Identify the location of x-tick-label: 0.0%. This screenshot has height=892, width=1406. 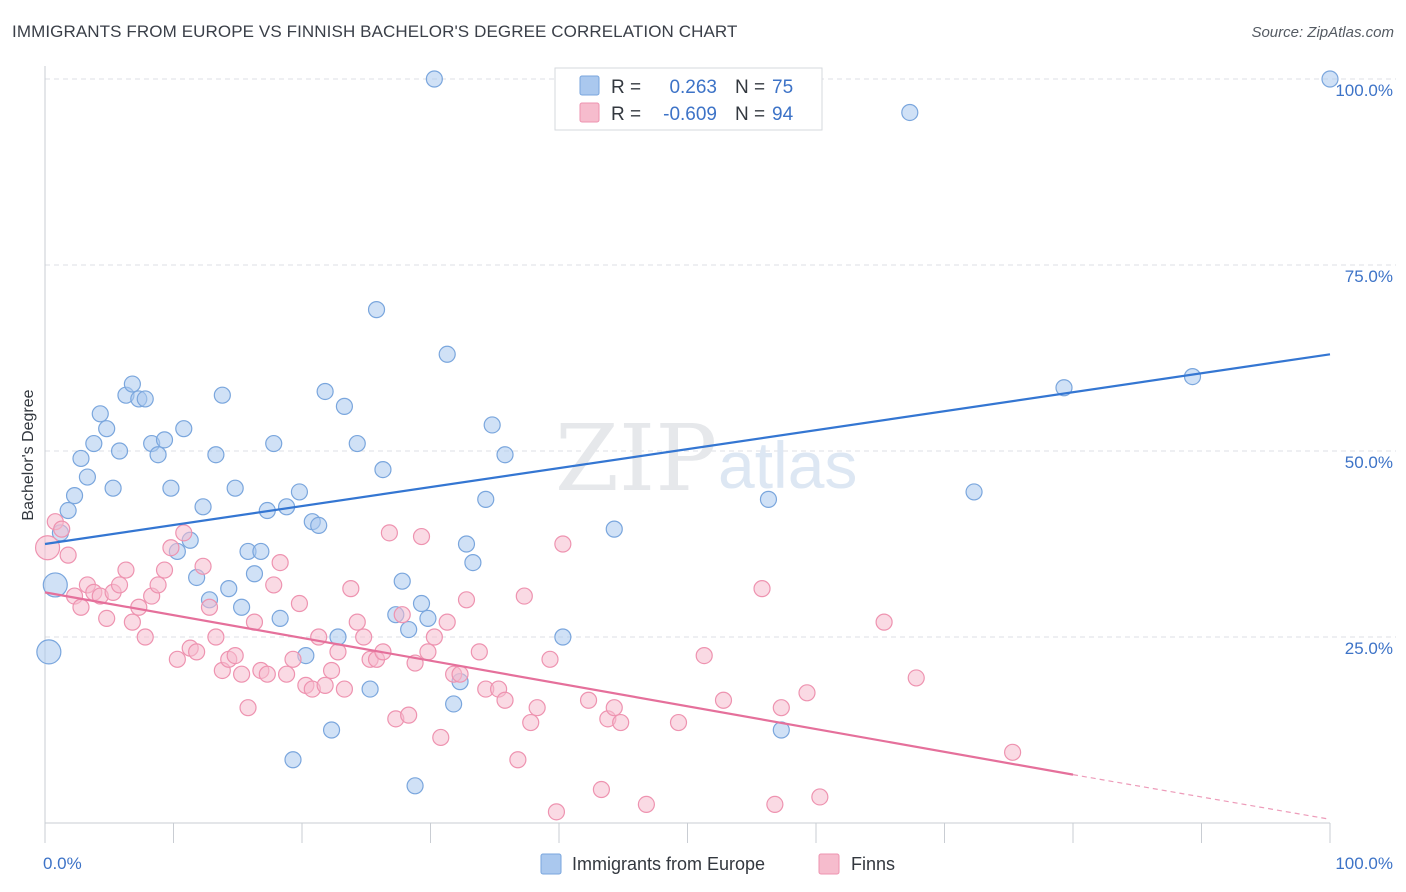
(62, 863).